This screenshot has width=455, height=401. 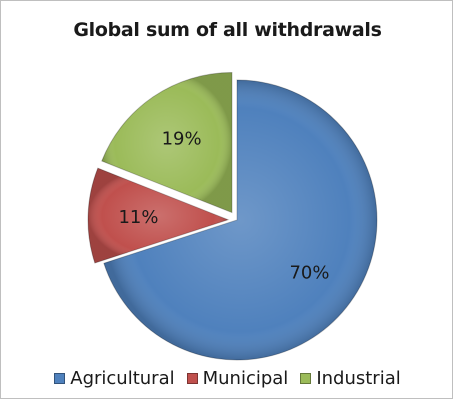 What do you see at coordinates (122, 378) in the screenshot?
I see `legend-label-agricultural: Agricultural` at bounding box center [122, 378].